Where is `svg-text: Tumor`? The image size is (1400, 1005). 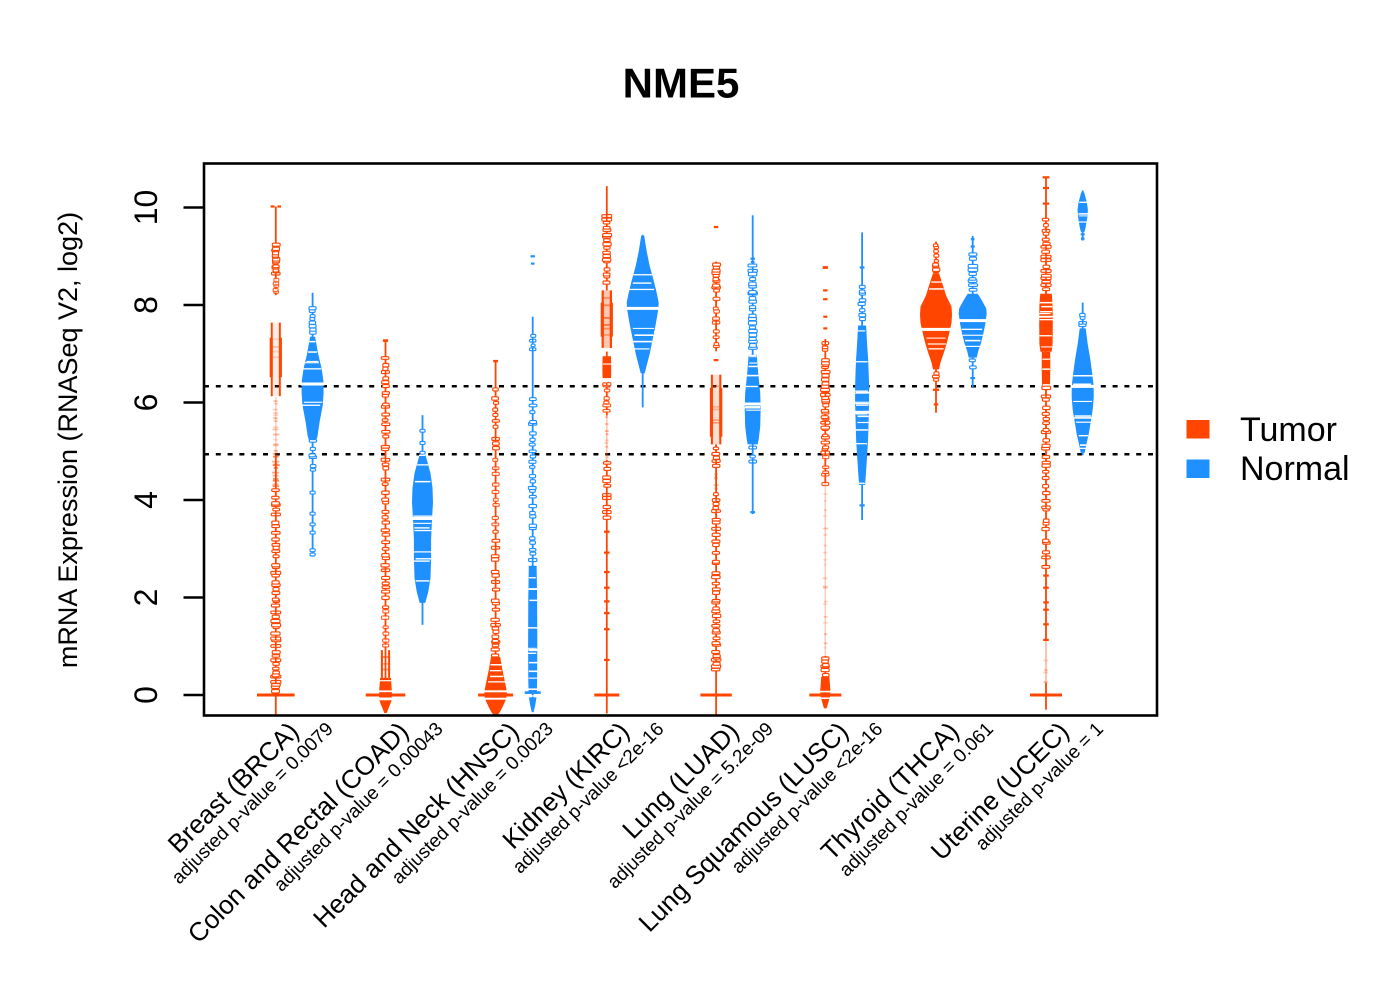 svg-text: Tumor is located at coordinates (1288, 430).